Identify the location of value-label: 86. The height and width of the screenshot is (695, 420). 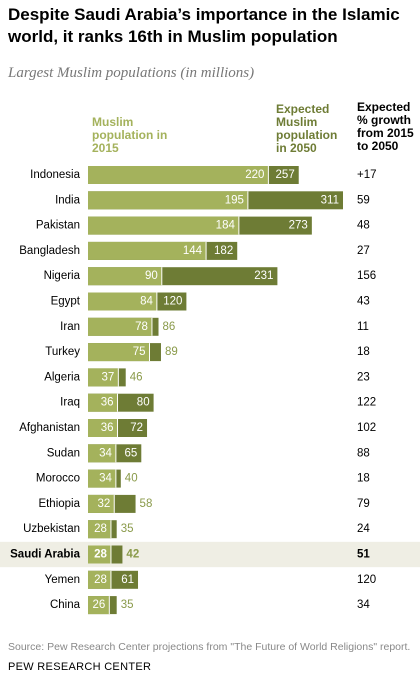
(169, 327).